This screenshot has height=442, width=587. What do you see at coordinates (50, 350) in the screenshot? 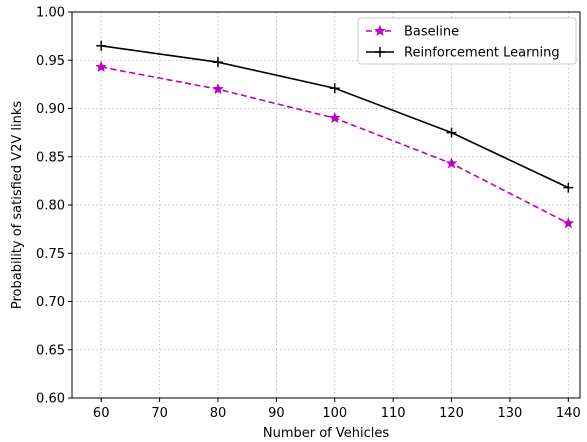
I see `y-tick-label: 0.65` at bounding box center [50, 350].